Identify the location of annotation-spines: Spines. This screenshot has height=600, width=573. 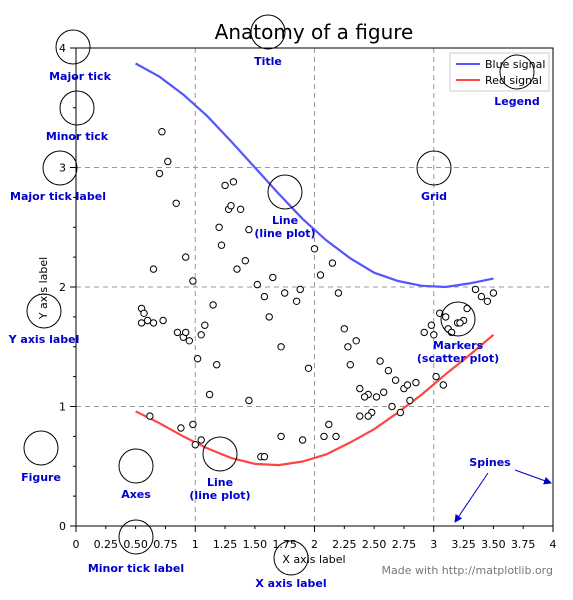
(490, 462).